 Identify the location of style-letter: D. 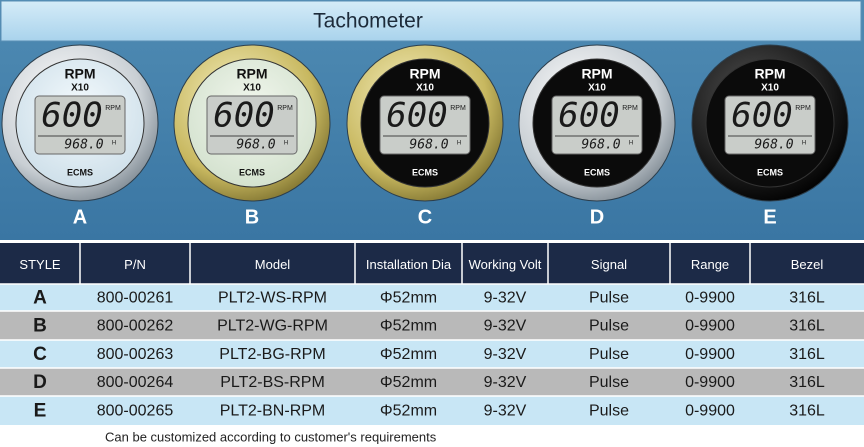
(40, 382).